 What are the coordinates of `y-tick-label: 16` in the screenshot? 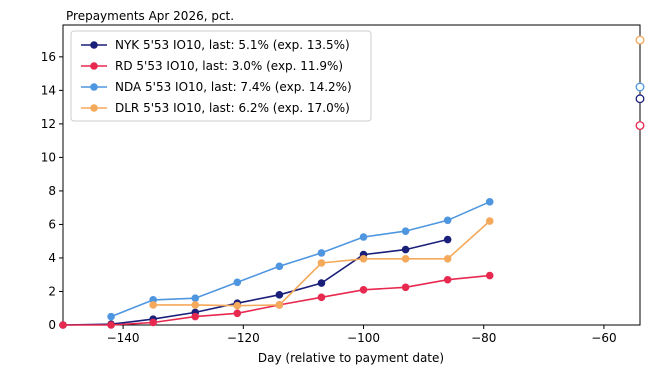 It's located at (48, 57).